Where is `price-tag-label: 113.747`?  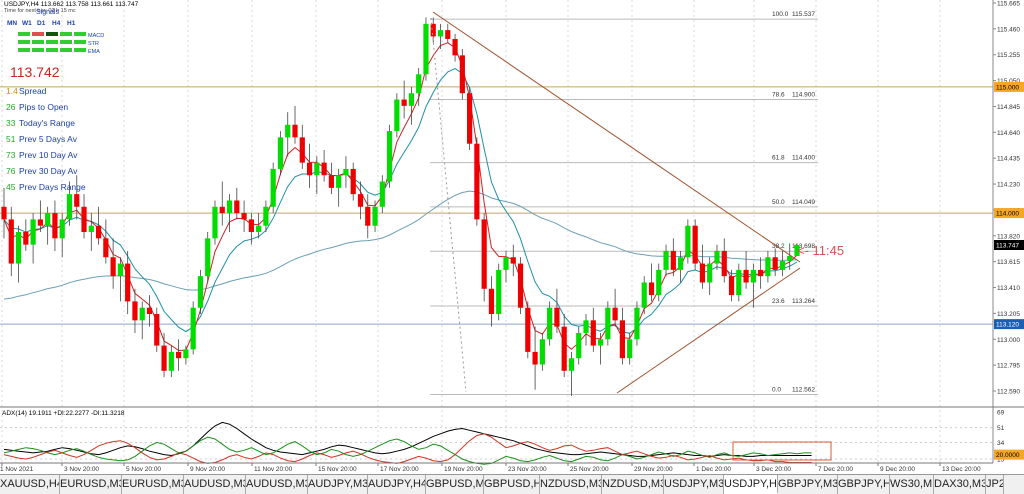 price-tag-label: 113.747 is located at coordinates (1007, 246).